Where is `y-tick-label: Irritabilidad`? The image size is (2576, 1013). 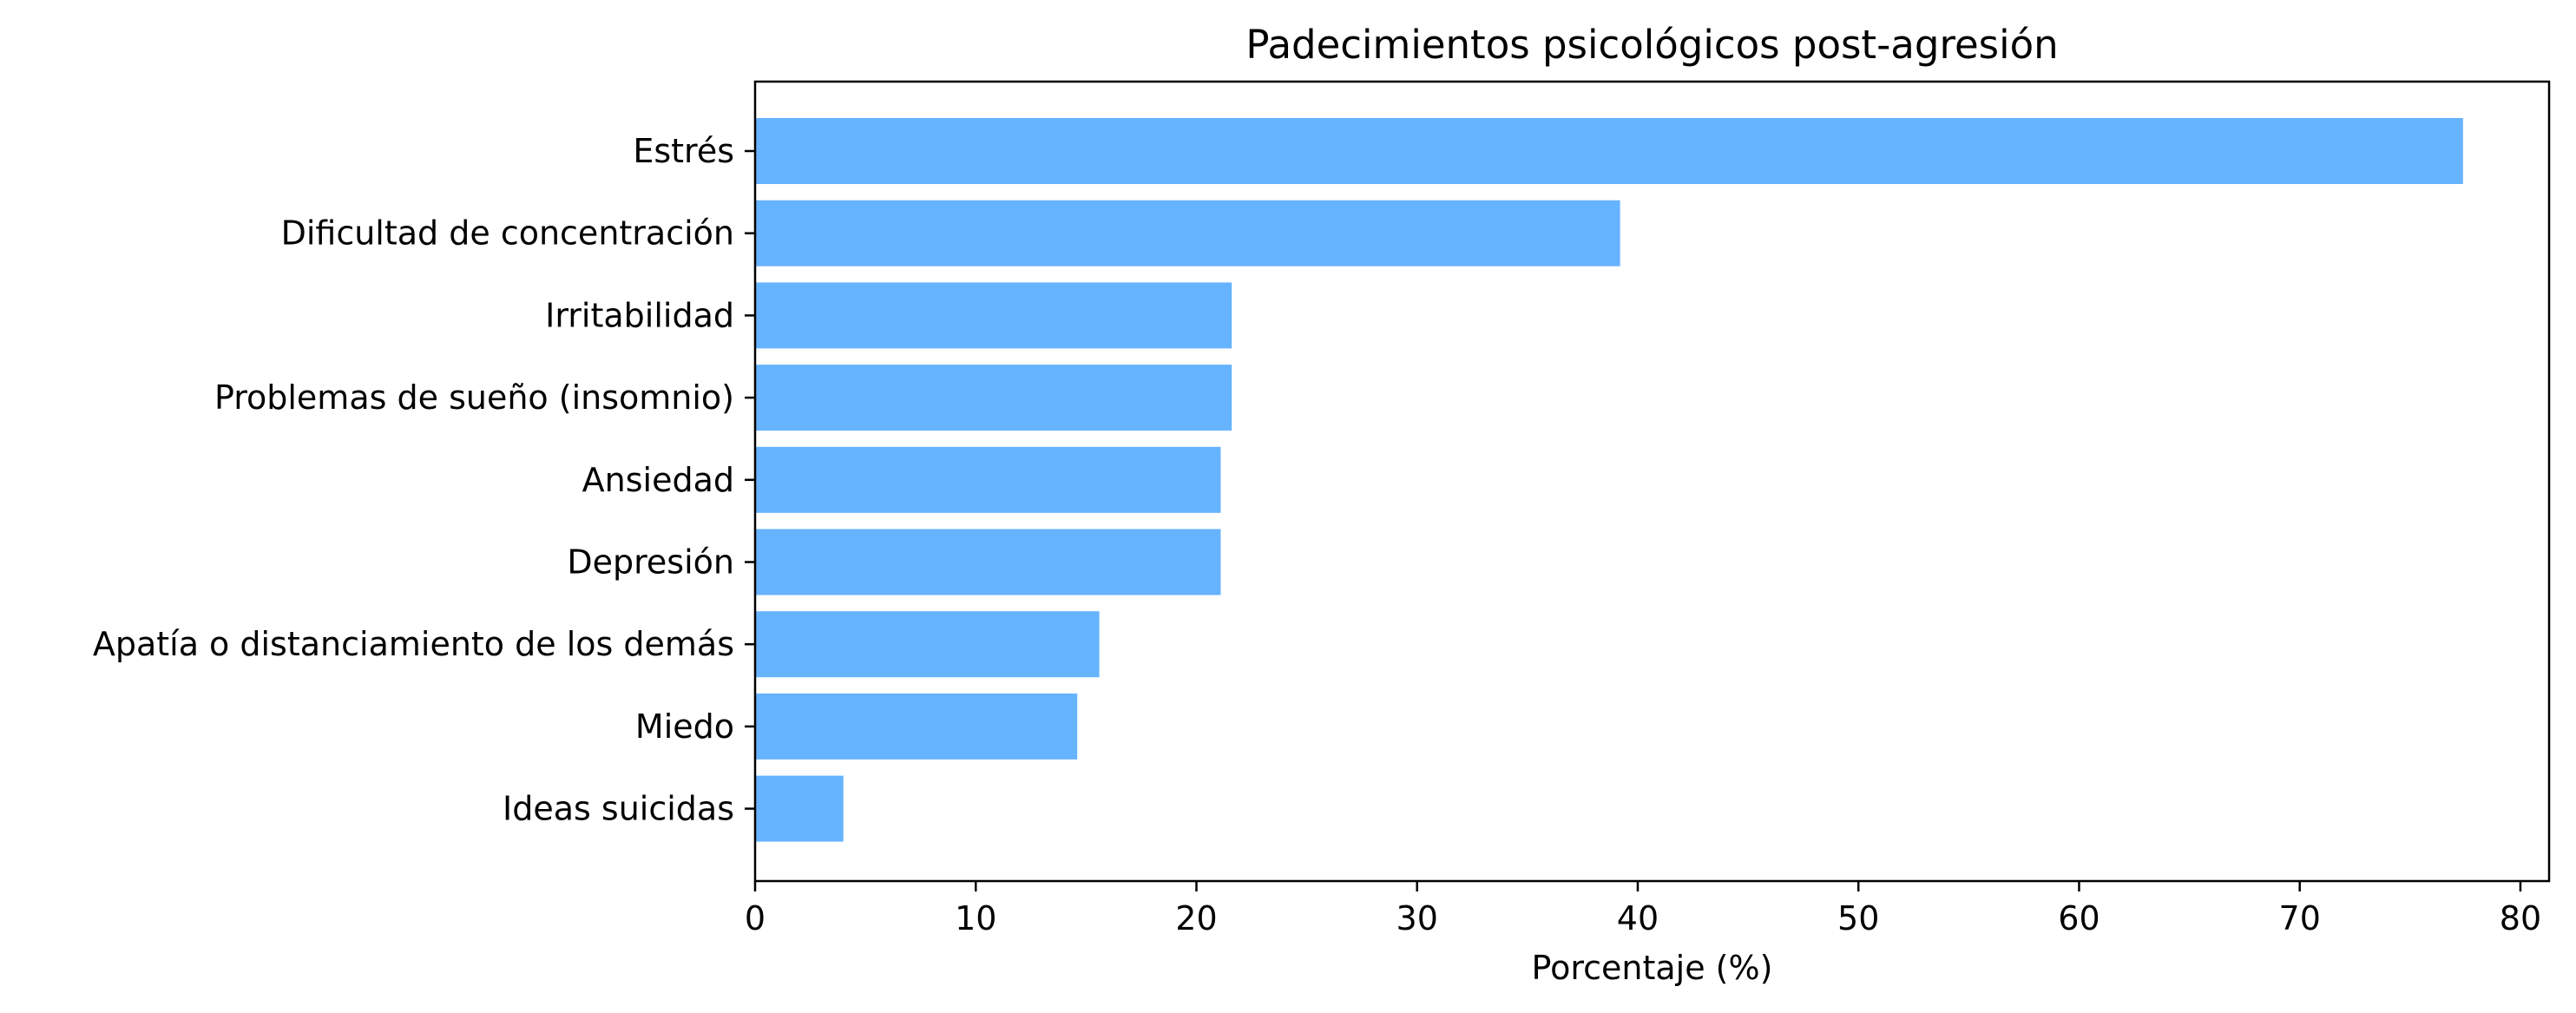 y-tick-label: Irritabilidad is located at coordinates (639, 315).